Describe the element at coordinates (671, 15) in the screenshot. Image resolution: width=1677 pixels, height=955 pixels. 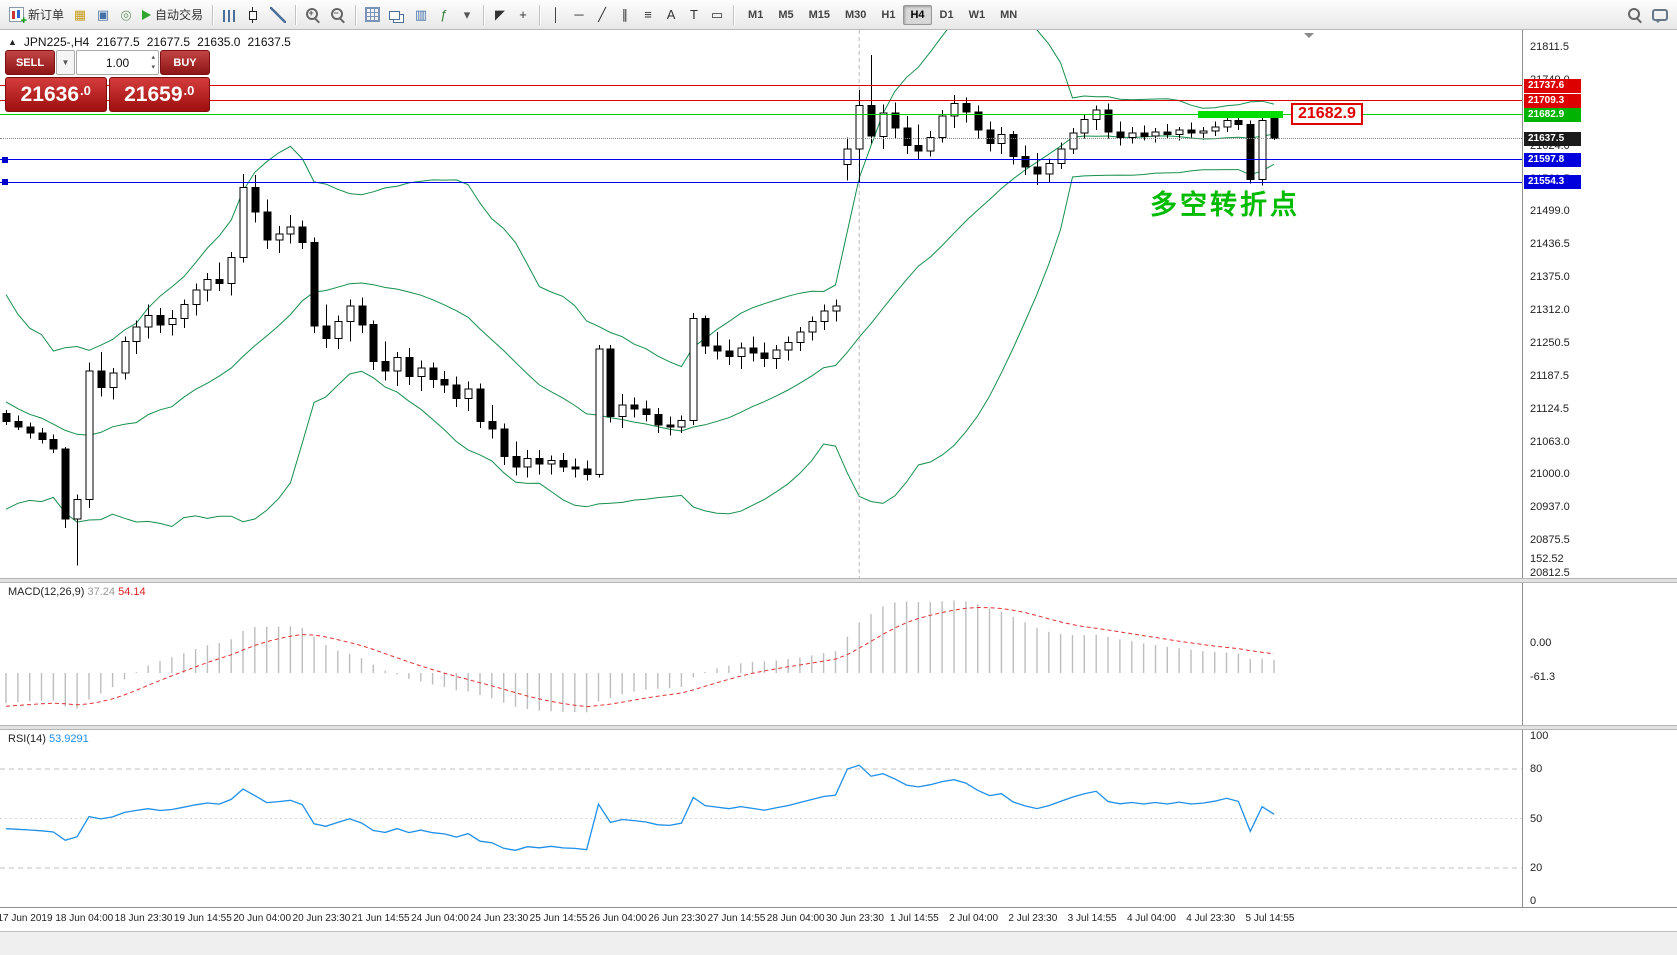
I see `text-button: A` at that location.